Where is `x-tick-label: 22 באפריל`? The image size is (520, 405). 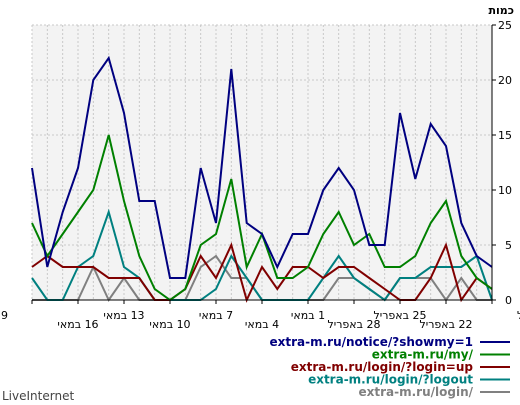 x-tick-label: 22 באפריל is located at coordinates (446, 324).